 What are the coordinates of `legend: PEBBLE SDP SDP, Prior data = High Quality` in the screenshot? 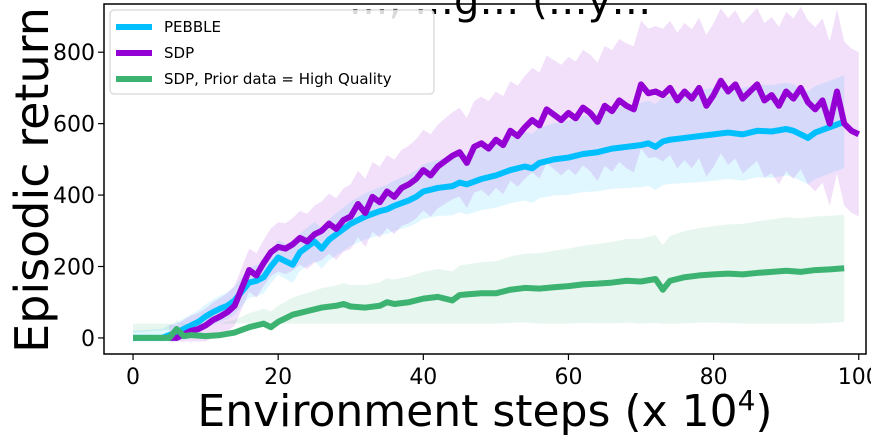 It's located at (272, 52).